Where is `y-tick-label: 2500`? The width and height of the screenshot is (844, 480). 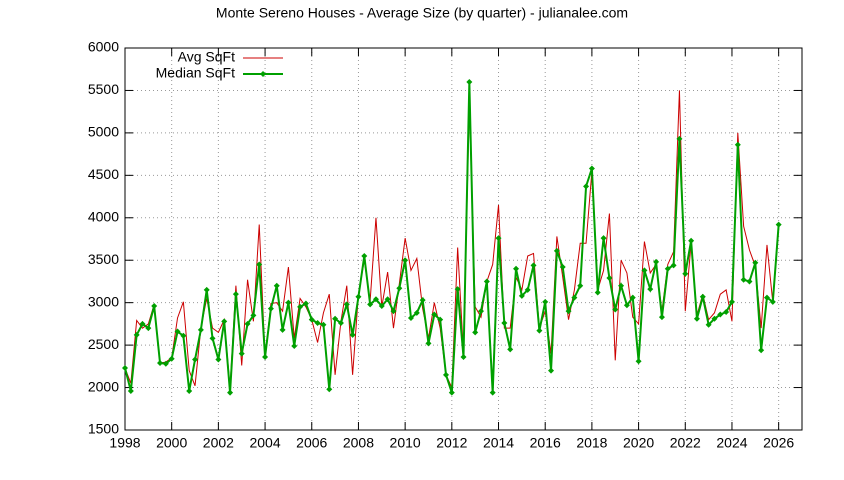 y-tick-label: 2500 is located at coordinates (103, 344).